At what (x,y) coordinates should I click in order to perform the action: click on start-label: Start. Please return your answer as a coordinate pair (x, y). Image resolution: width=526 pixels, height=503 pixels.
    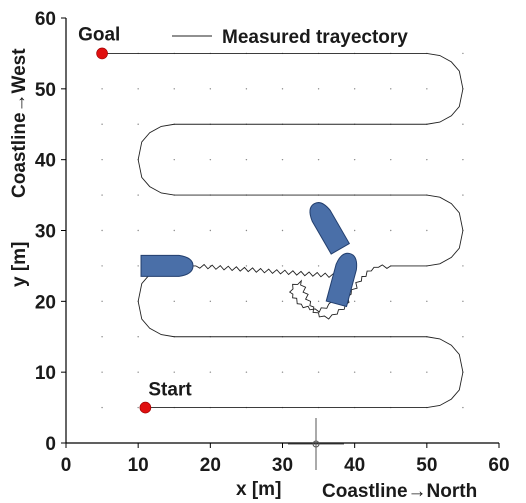
    Looking at the image, I should click on (170, 390).